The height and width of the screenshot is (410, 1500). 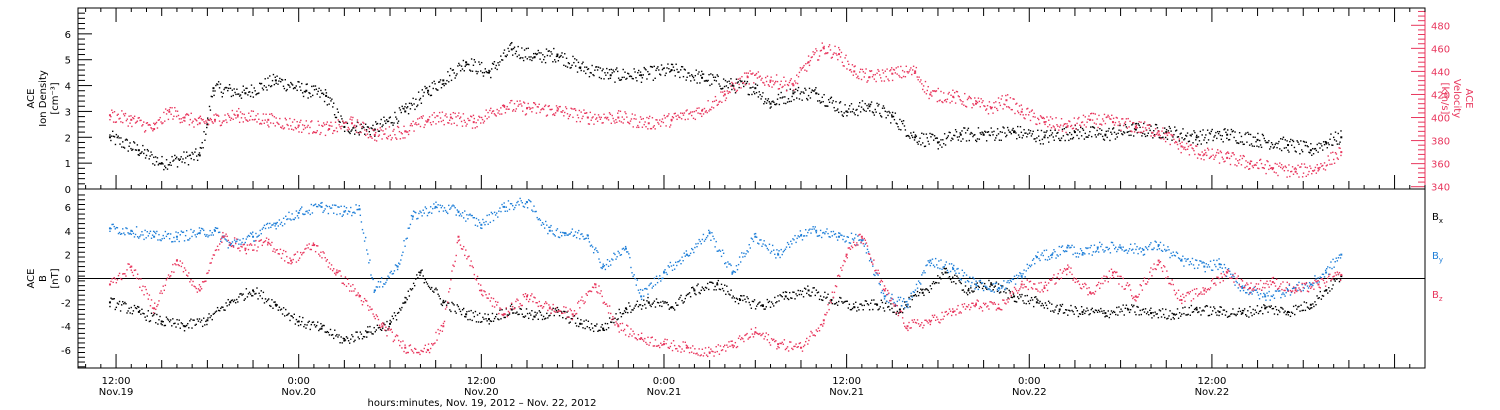 What do you see at coordinates (68, 138) in the screenshot?
I see `top-left-tick-label: 2` at bounding box center [68, 138].